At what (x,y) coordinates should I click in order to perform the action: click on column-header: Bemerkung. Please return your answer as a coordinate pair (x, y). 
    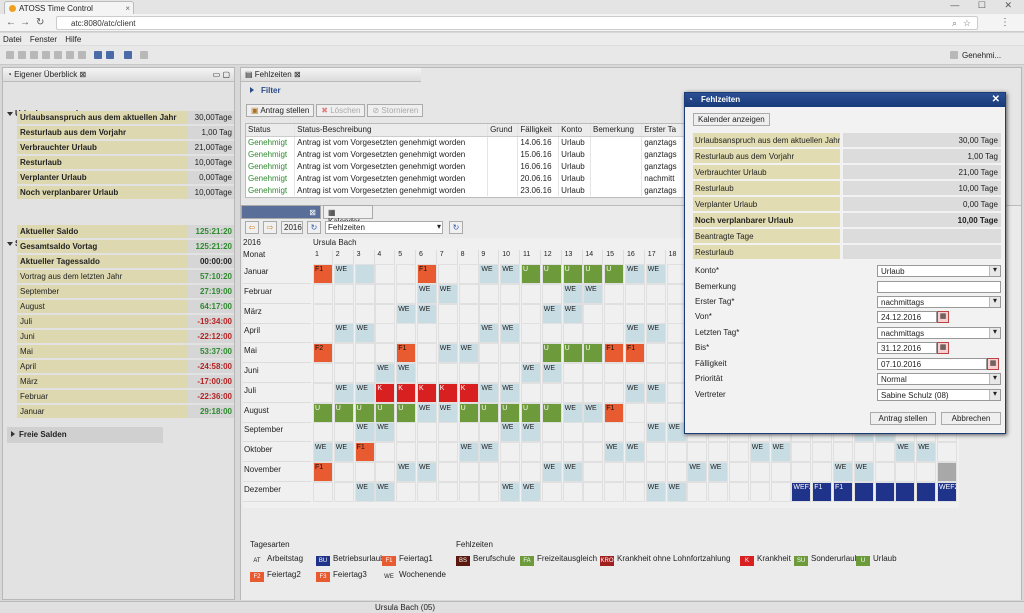
    Looking at the image, I should click on (616, 130).